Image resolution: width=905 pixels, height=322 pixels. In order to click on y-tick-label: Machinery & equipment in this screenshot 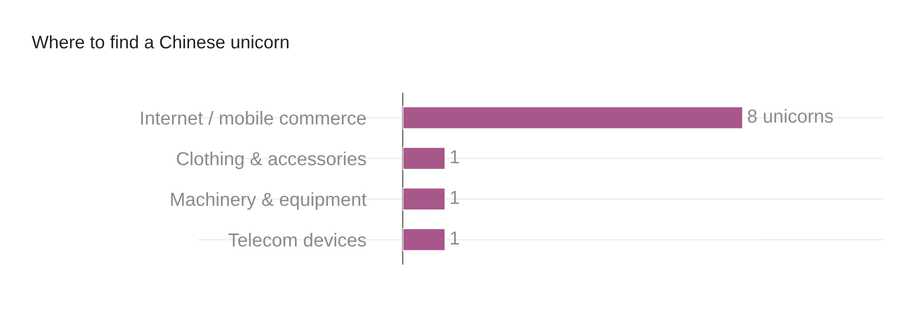, I will do `click(268, 201)`.